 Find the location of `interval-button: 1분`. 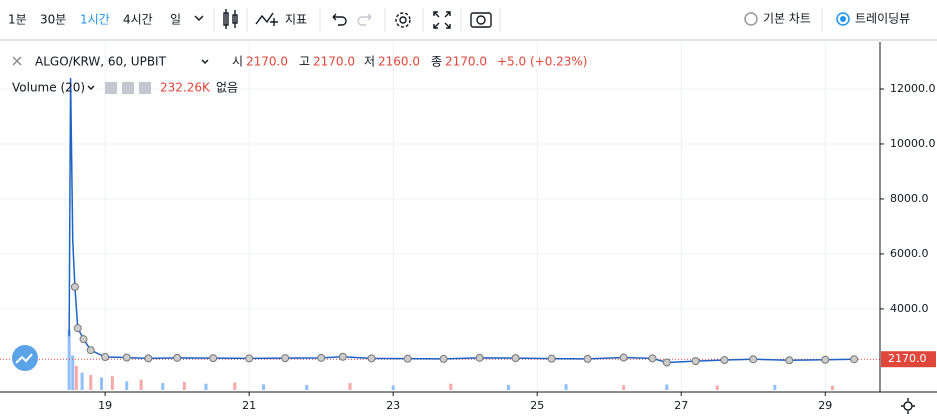

interval-button: 1분 is located at coordinates (17, 20).